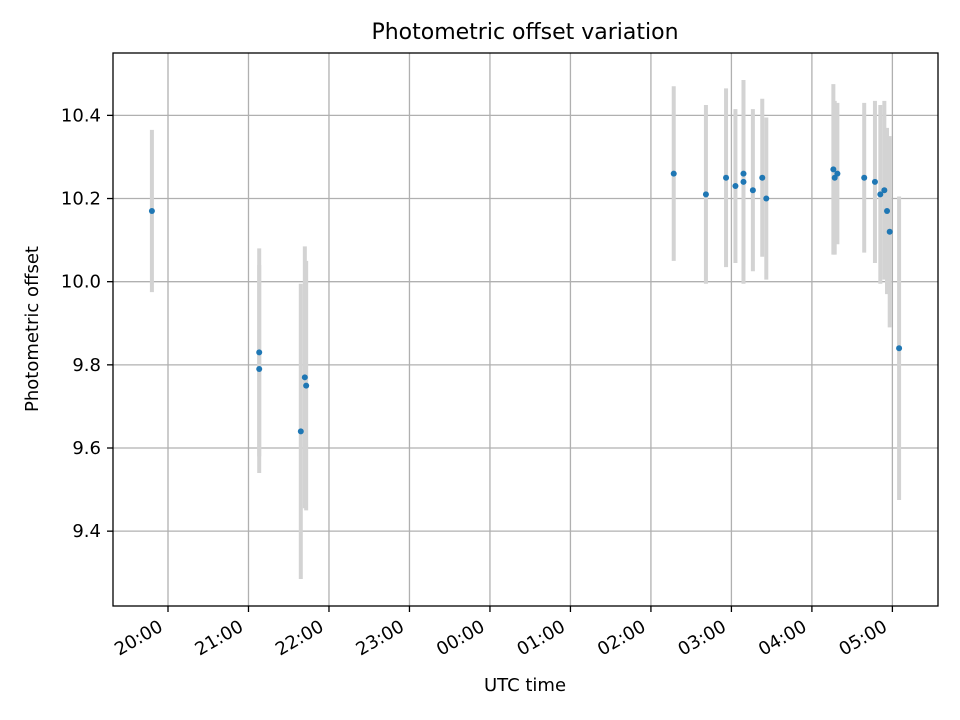  I want to click on y-tick-label: 9.8, so click(86, 365).